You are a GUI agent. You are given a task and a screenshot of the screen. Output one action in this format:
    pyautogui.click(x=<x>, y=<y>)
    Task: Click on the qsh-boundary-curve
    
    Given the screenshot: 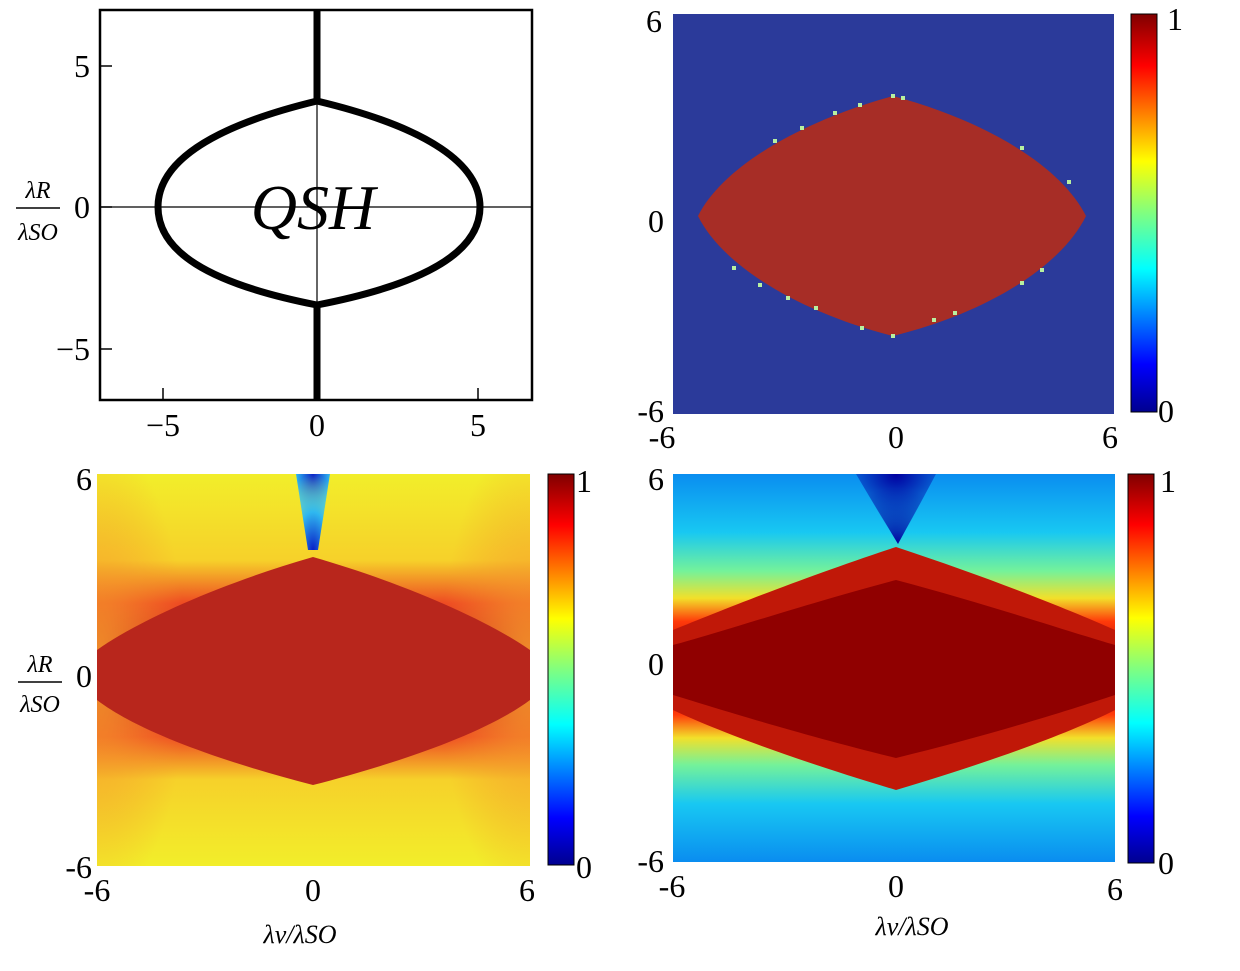 What is the action you would take?
    pyautogui.click(x=319, y=203)
    